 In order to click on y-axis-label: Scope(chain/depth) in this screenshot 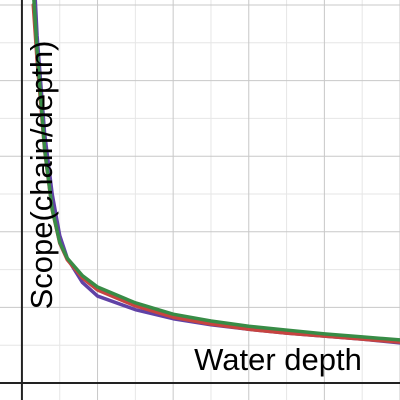, I will do `click(41, 175)`.